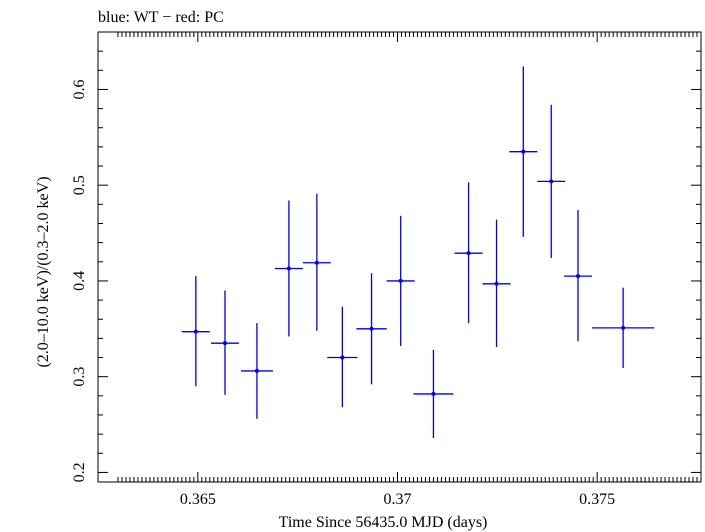 The width and height of the screenshot is (705, 532). I want to click on y-tick-label: 0.3, so click(79, 377).